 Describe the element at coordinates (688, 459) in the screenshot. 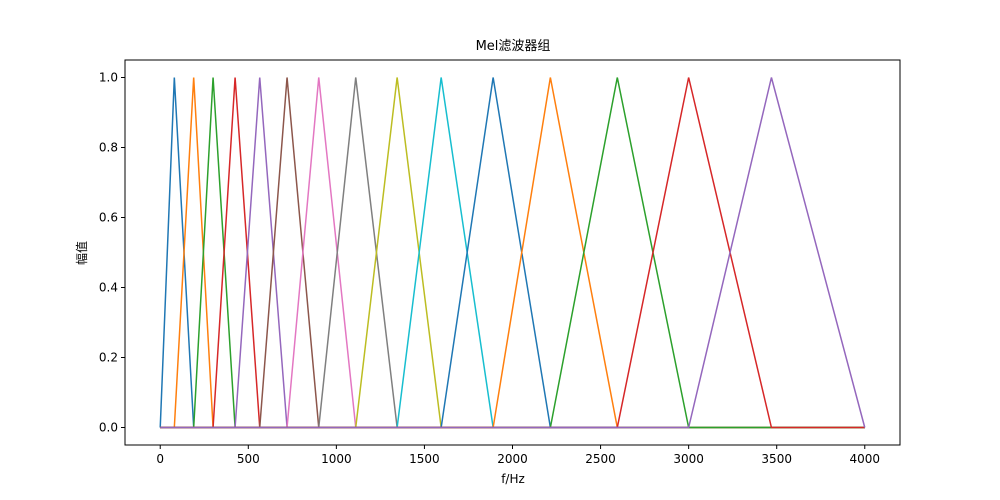

I see `x-tick-label: 3000` at that location.